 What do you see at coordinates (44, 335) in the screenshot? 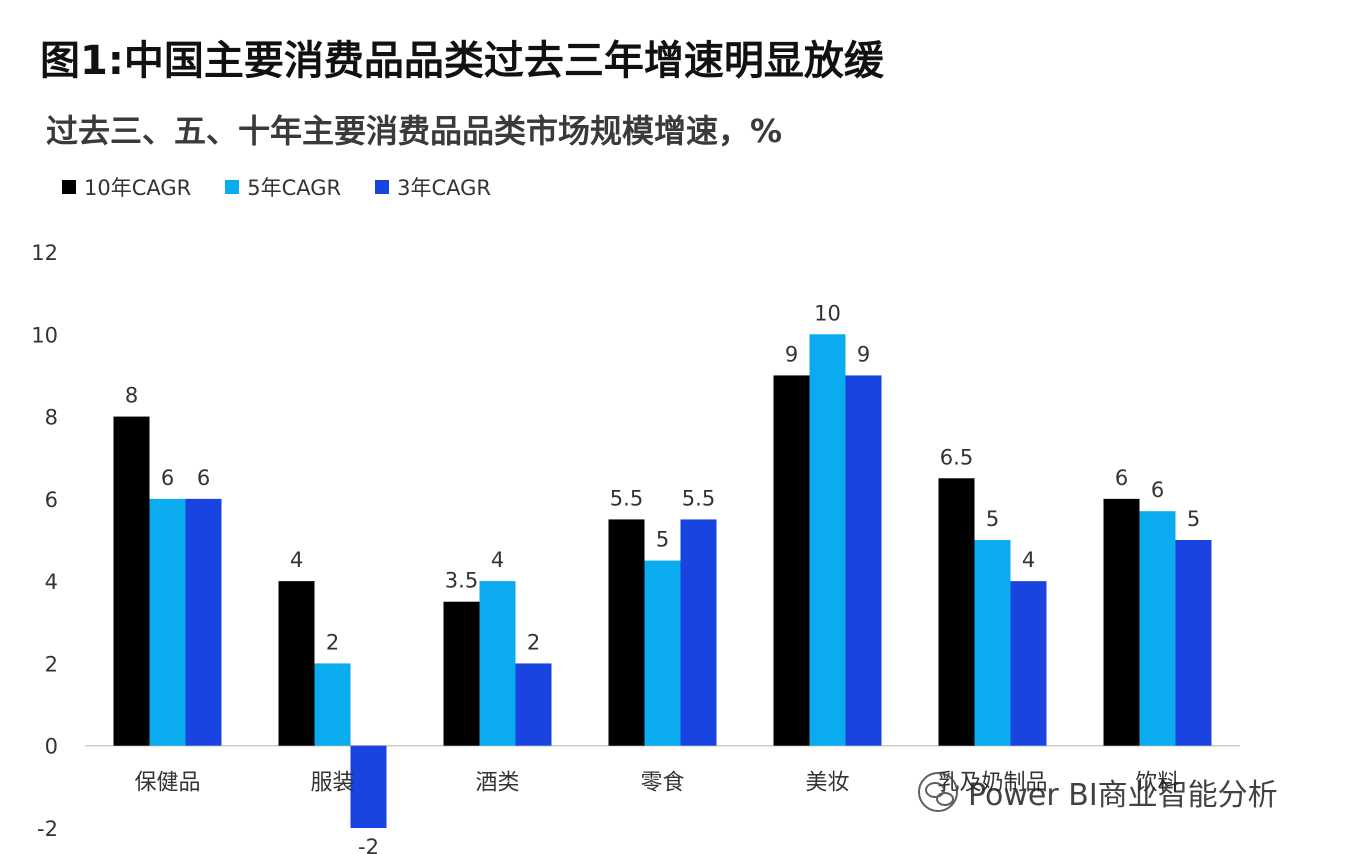
I see `y-tick-label: 10` at bounding box center [44, 335].